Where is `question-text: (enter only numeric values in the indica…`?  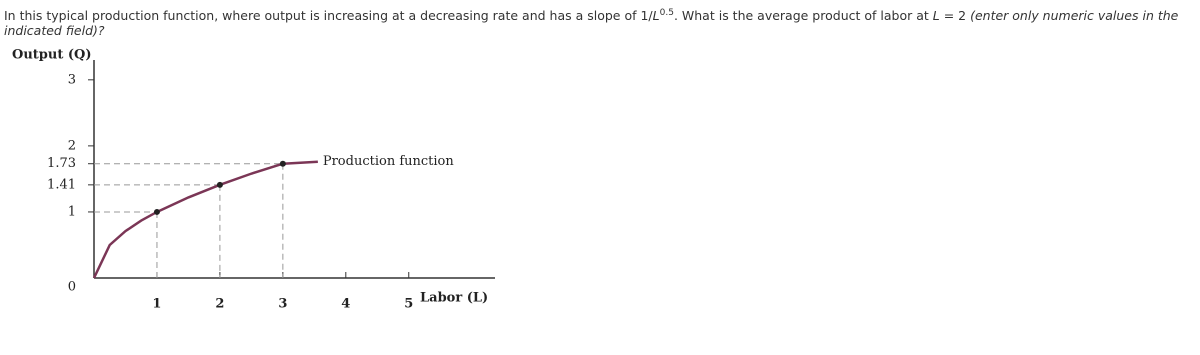
question-text: (enter only numeric values in the indica… is located at coordinates (591, 23).